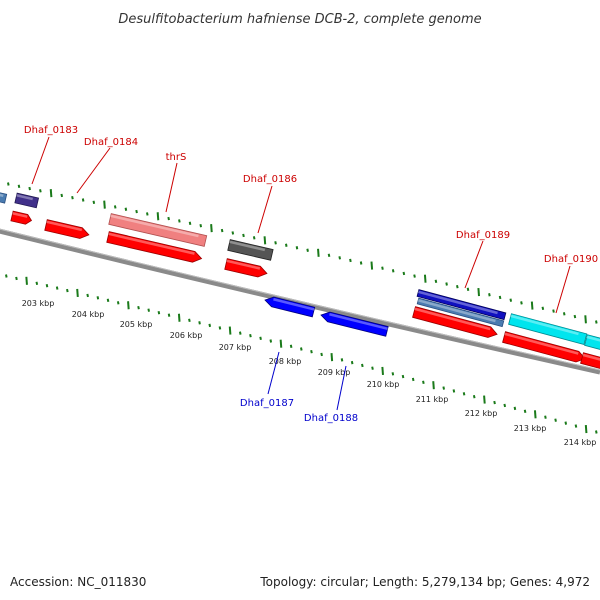 This screenshot has width=600, height=600. Describe the element at coordinates (38, 303) in the screenshot. I see `scale-label: 203 kbp` at that location.